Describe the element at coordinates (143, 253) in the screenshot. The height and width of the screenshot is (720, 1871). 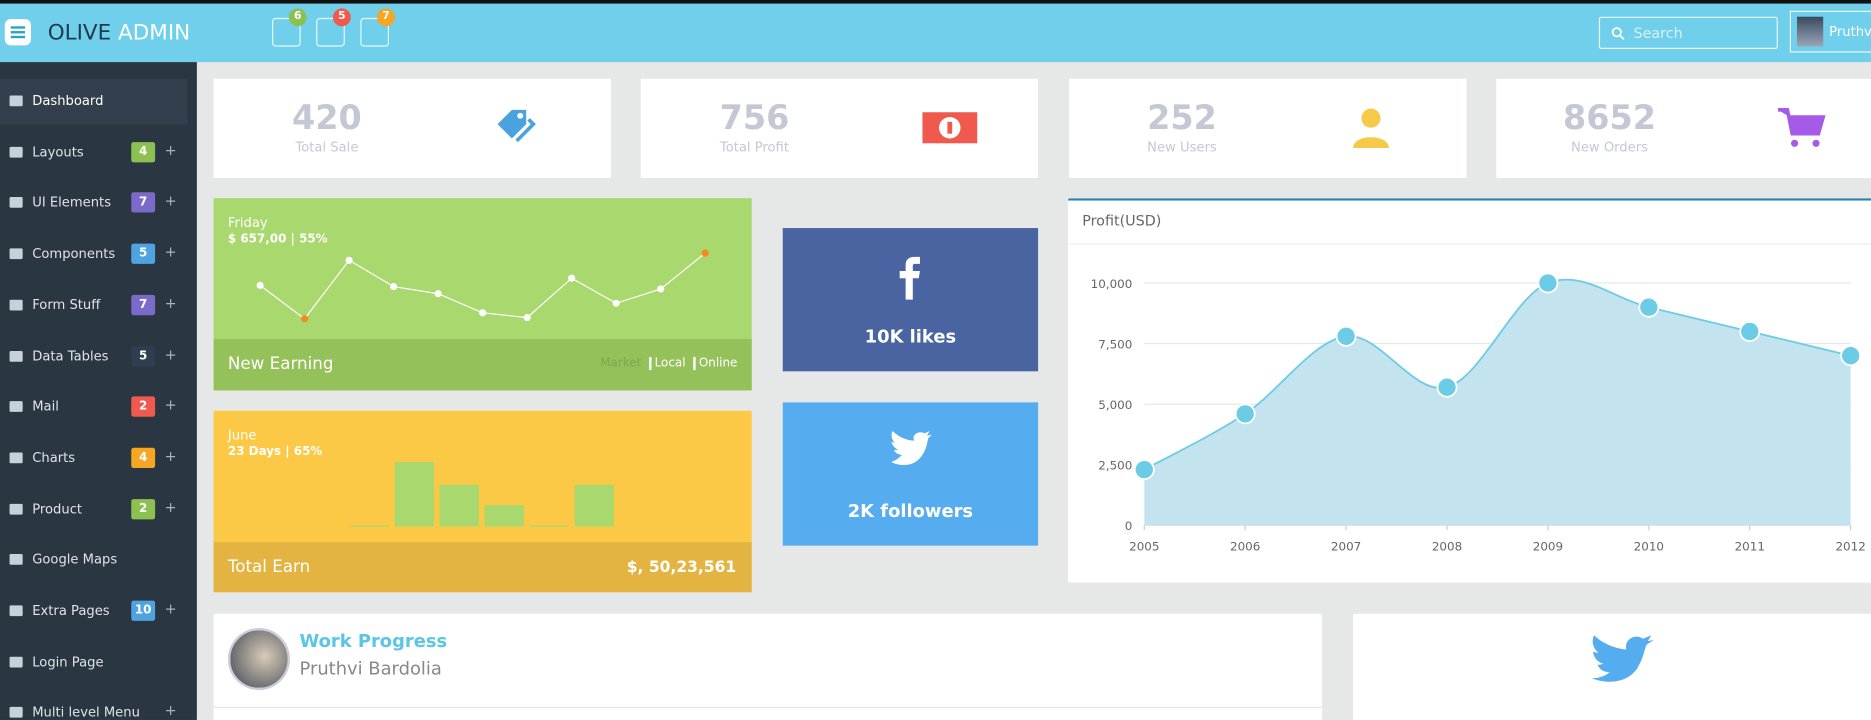
I see `menu-badge: 5` at that location.